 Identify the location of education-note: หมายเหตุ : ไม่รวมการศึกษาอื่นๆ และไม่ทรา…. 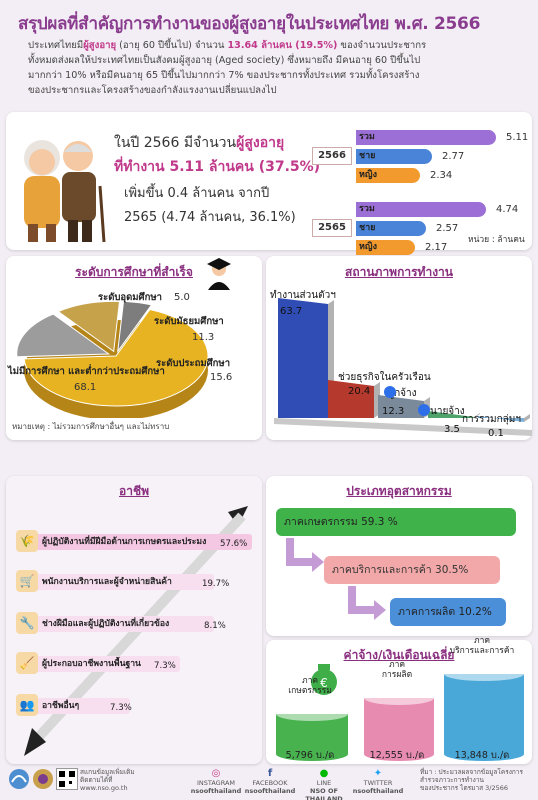
(91, 426).